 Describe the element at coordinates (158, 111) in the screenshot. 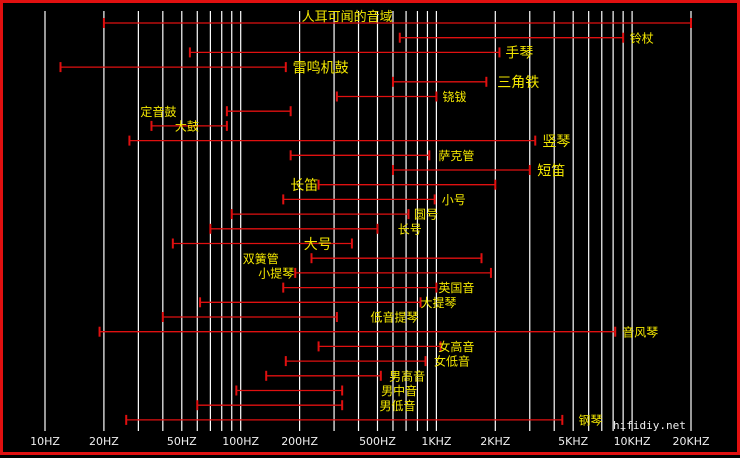

I see `range-label: 定音鼓` at that location.